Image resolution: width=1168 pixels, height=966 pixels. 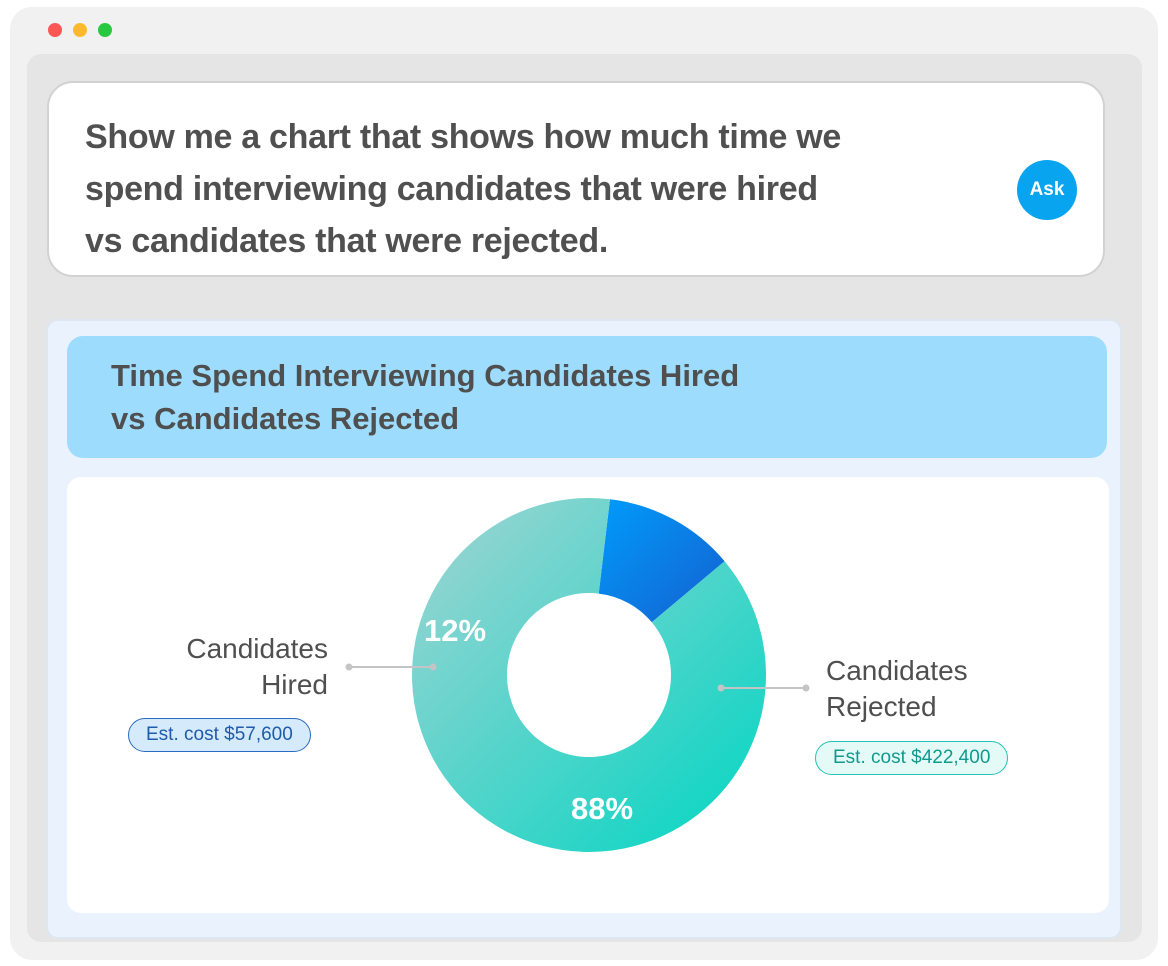 I want to click on hired-cost-badge: Est. cost $57,600, so click(x=219, y=735).